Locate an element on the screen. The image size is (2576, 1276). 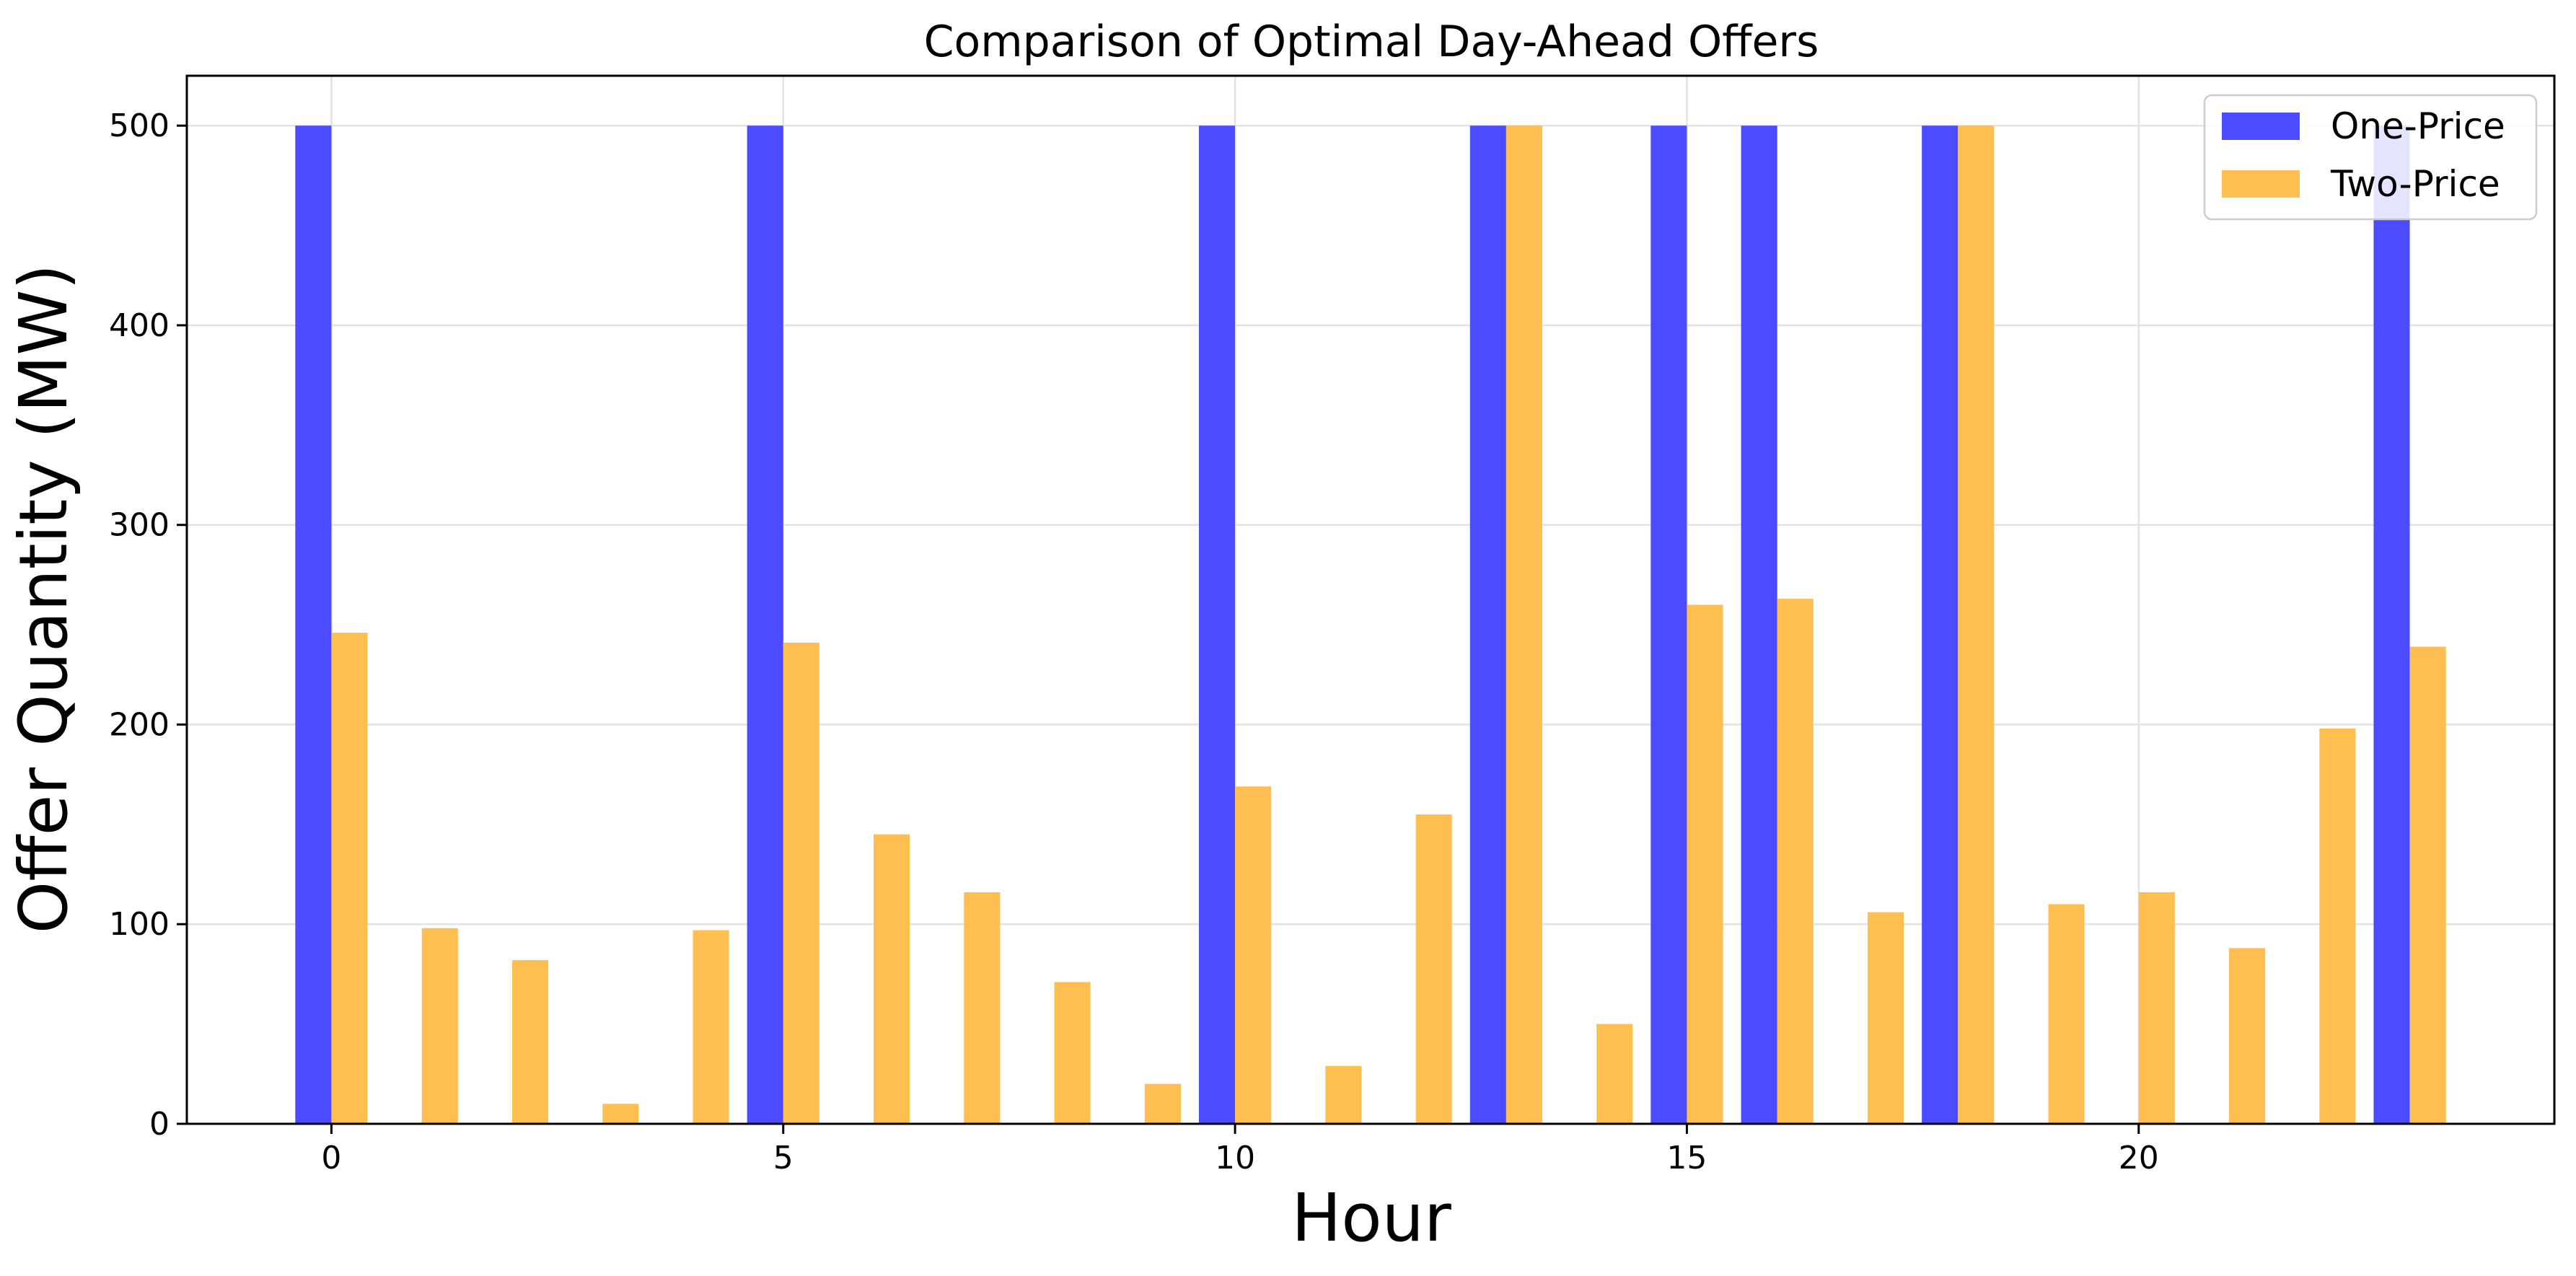
x-tick-label: 10 is located at coordinates (1235, 1158).